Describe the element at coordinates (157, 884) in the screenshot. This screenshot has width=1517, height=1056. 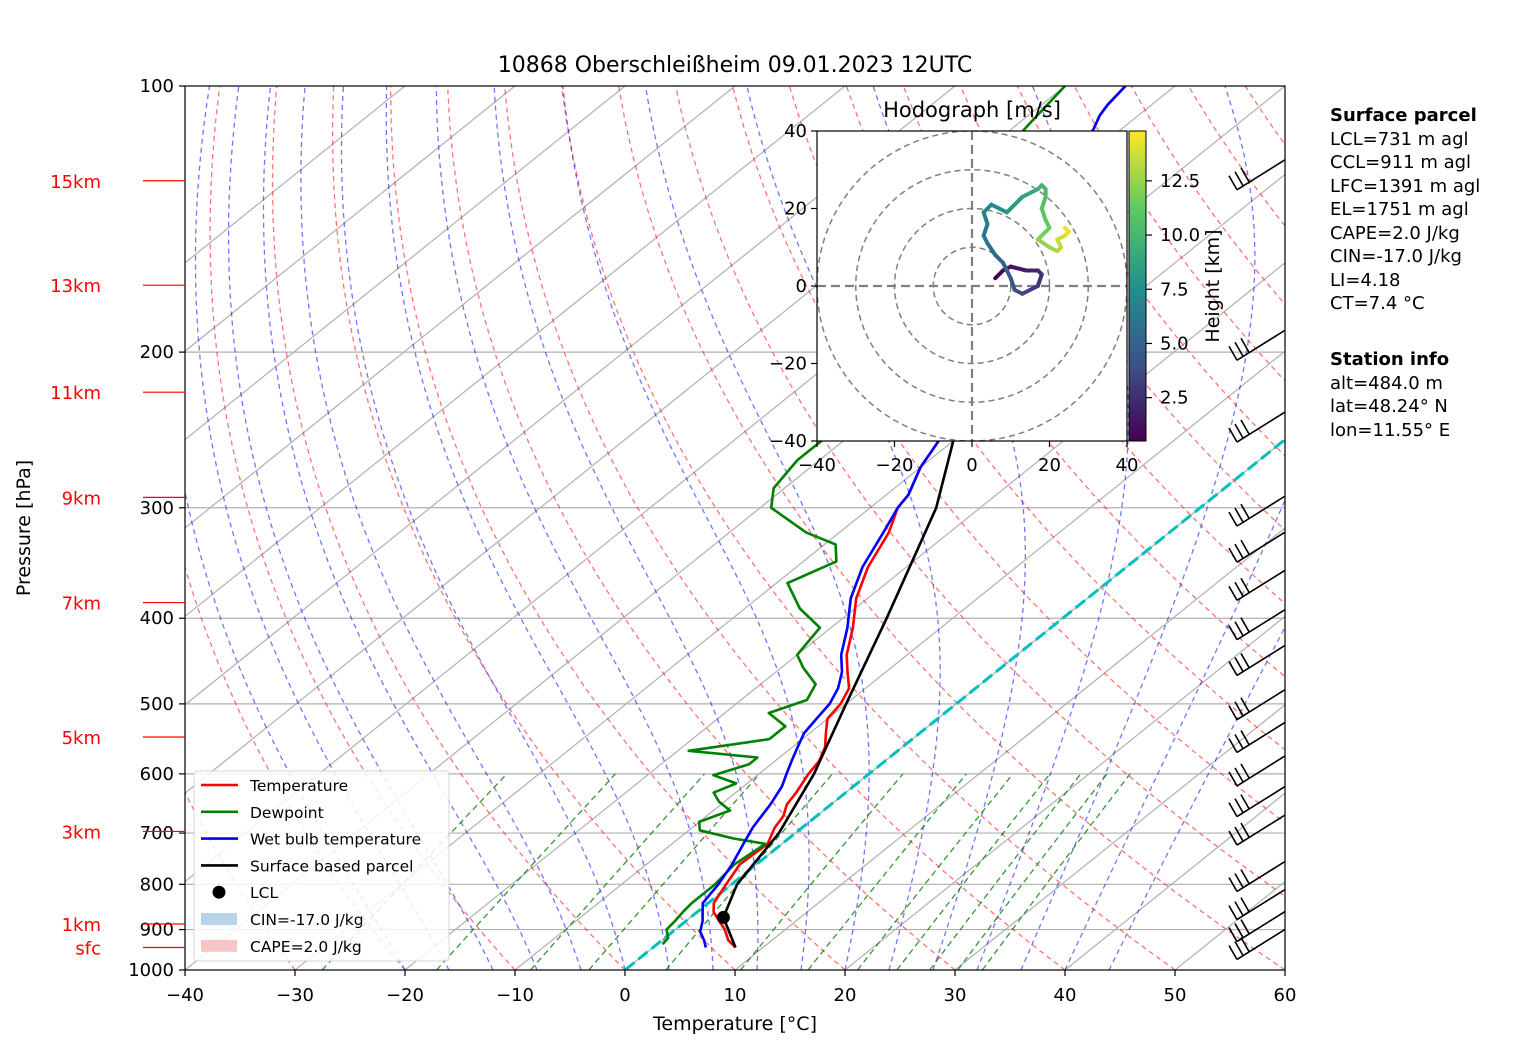
I see `y-tick-label: 800` at that location.